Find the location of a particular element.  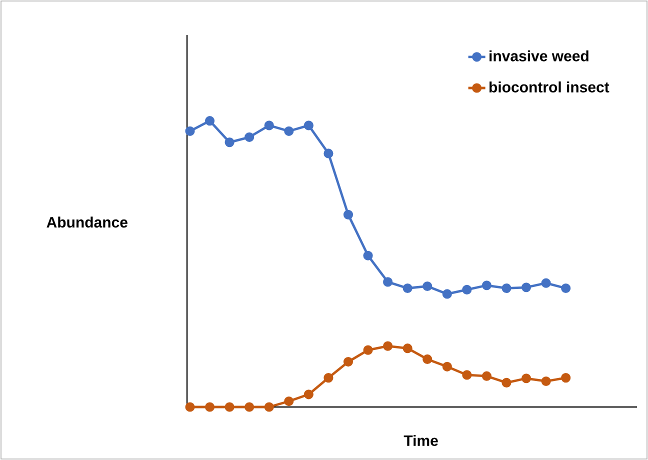

x-axis-title: Time is located at coordinates (421, 440).